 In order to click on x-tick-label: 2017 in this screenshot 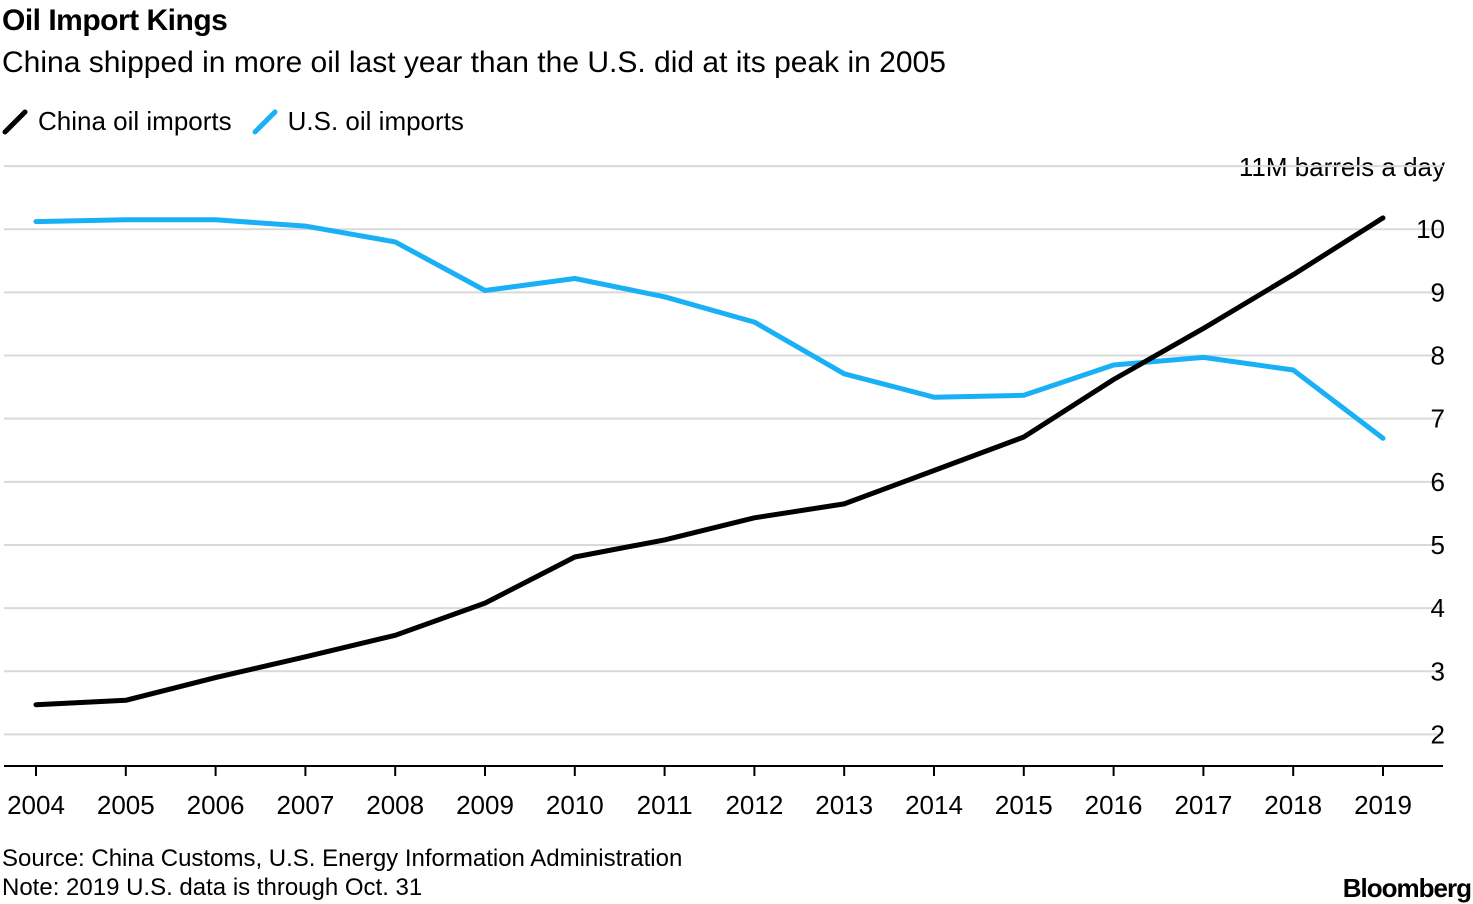, I will do `click(1203, 805)`.